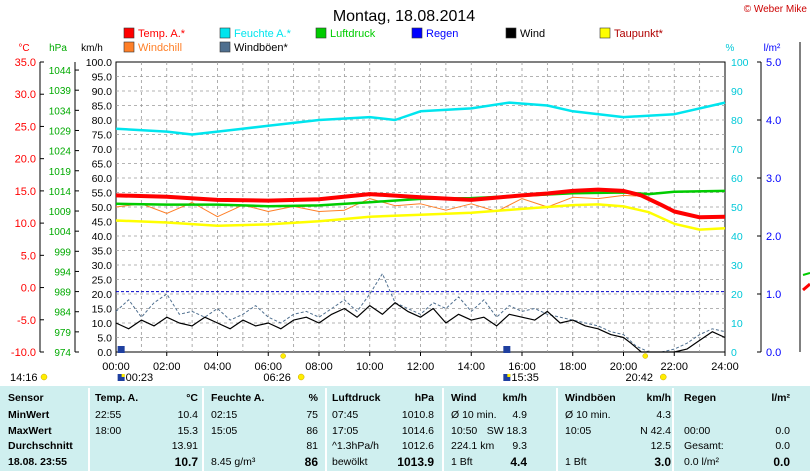  What do you see at coordinates (319, 367) in the screenshot?
I see `x-tick-label: 08:00` at bounding box center [319, 367].